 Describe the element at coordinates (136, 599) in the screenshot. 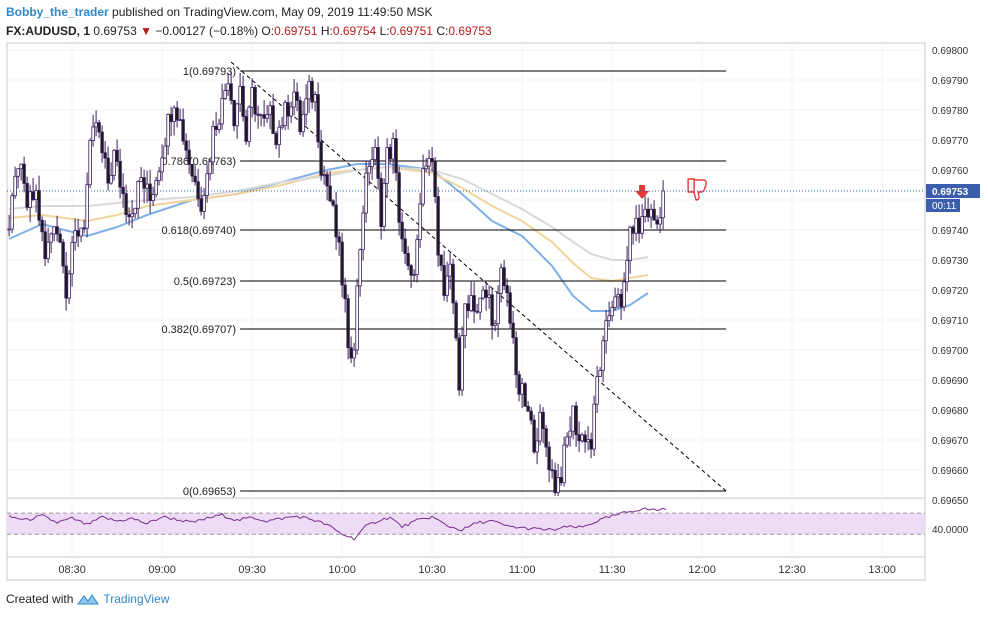

I see `brand-link: TradingView` at that location.